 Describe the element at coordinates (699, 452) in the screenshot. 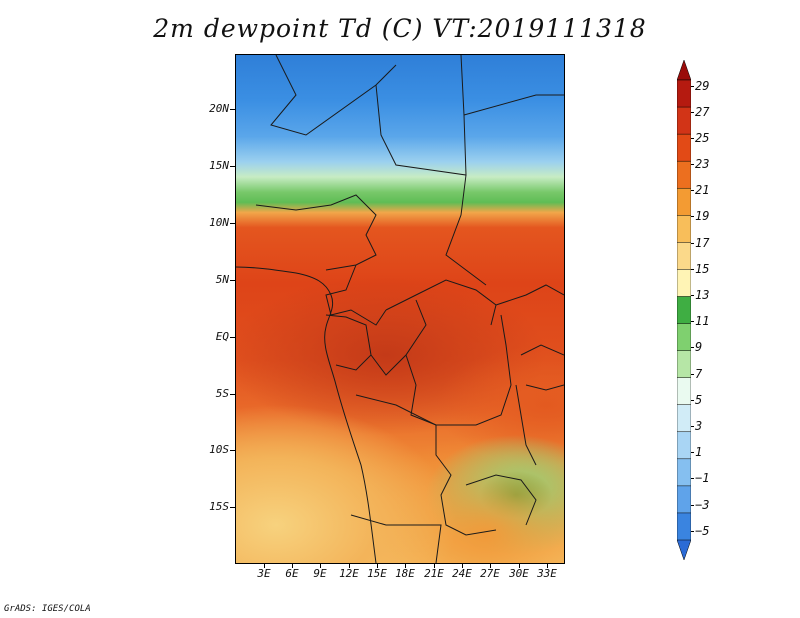

I see `colorbar-label-1: 1` at that location.